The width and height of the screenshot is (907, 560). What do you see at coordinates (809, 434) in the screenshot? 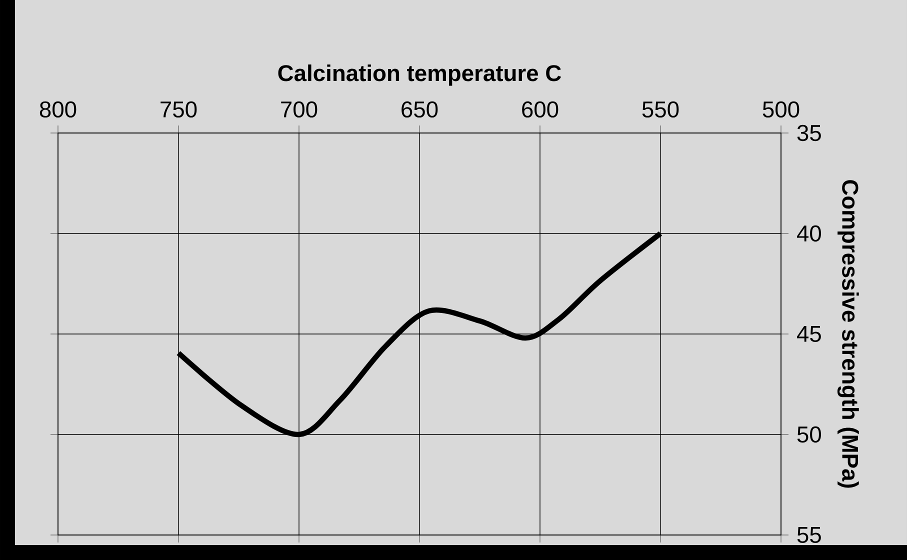
I see `y-tick-label: 50` at bounding box center [809, 434].